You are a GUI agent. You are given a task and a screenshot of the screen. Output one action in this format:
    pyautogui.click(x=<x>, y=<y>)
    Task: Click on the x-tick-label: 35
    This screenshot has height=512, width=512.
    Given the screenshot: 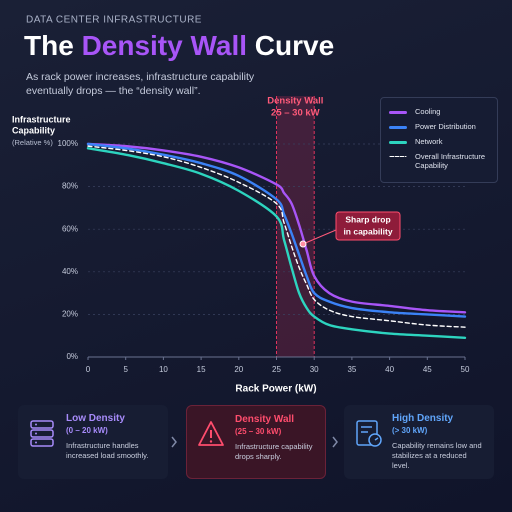 What is the action you would take?
    pyautogui.click(x=351, y=369)
    